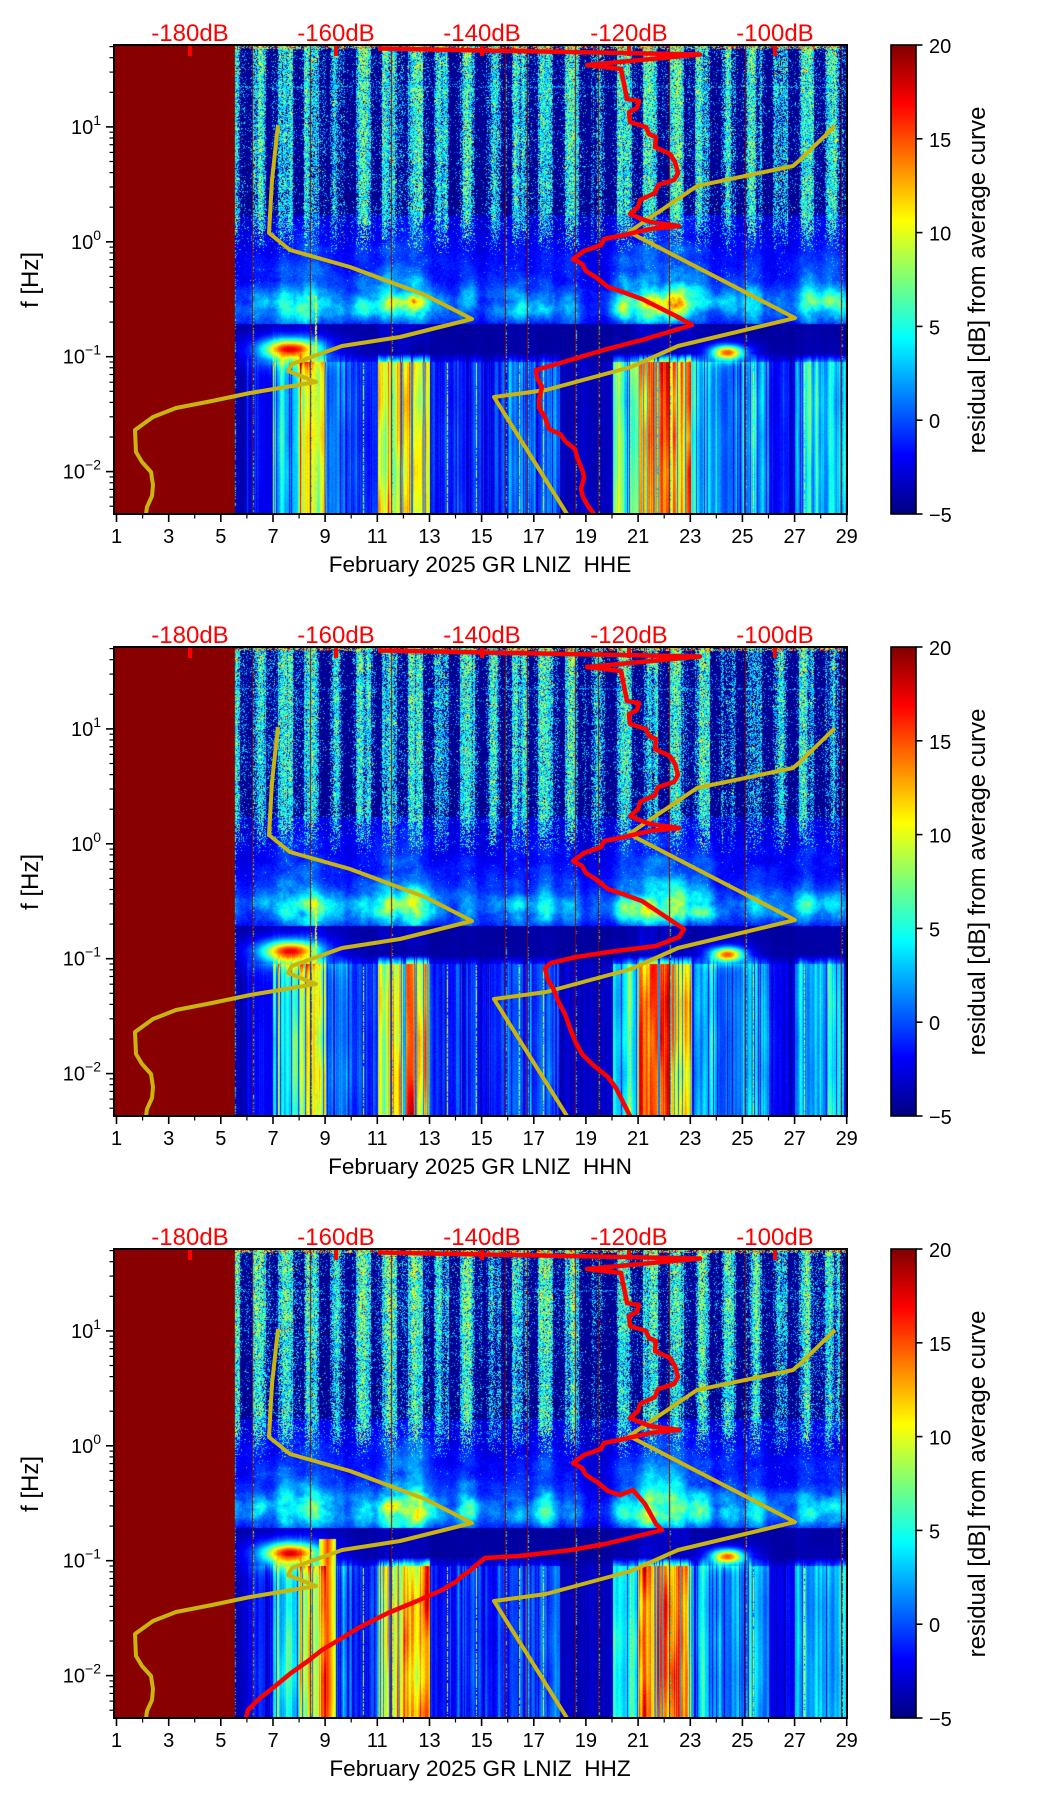  Describe the element at coordinates (480, 1166) in the screenshot. I see `svg-text: February 2025 GR LNIZ HHN` at that location.